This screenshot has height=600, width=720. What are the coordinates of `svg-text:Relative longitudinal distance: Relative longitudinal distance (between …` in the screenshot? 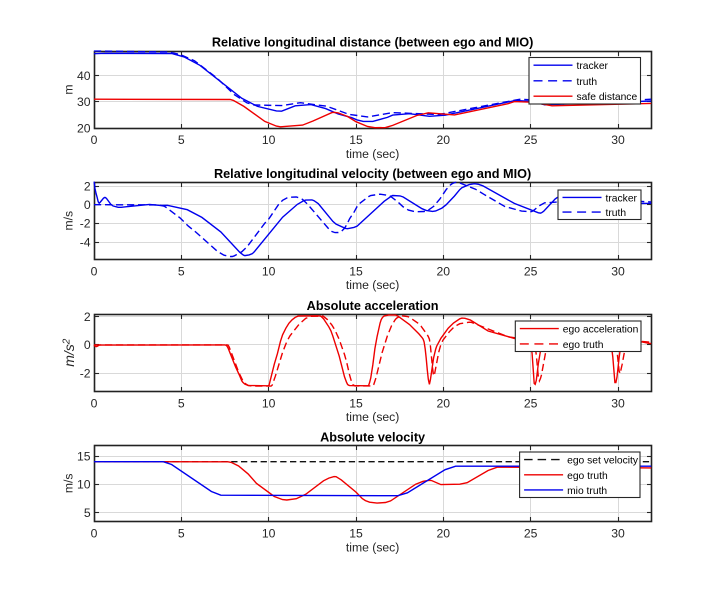 It's located at (372, 43).